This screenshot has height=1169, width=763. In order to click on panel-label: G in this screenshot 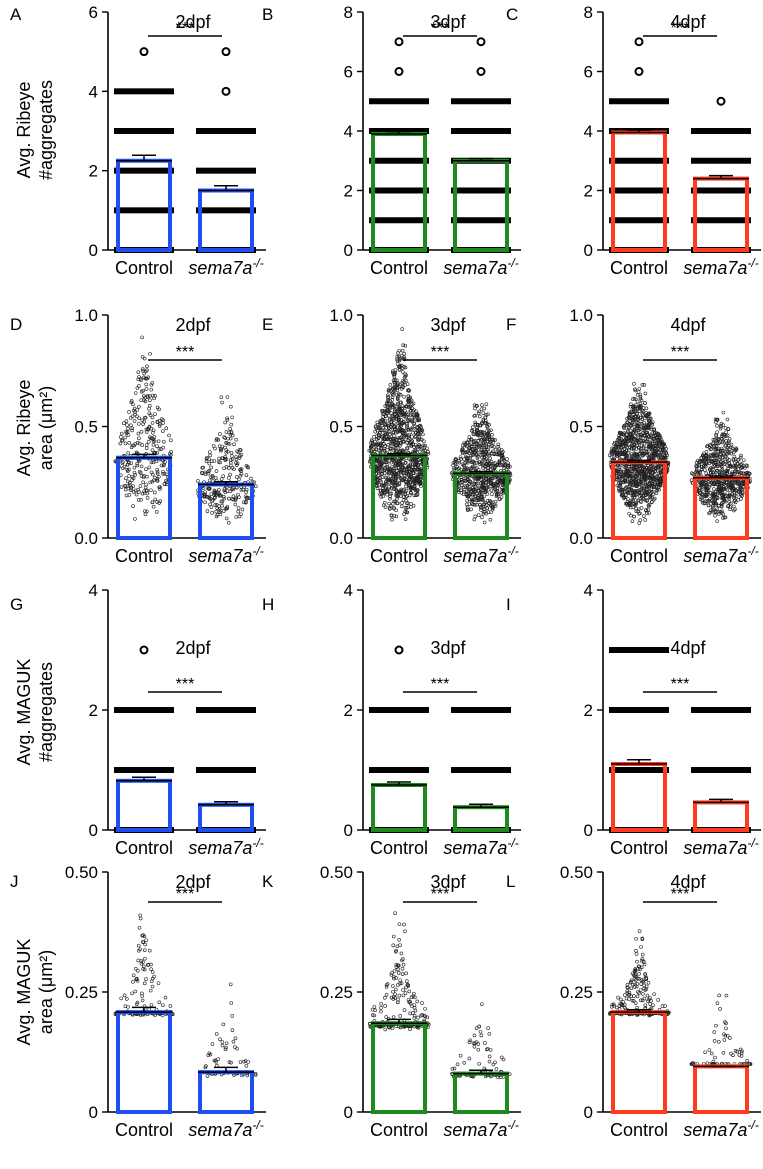, I will do `click(16, 604)`.